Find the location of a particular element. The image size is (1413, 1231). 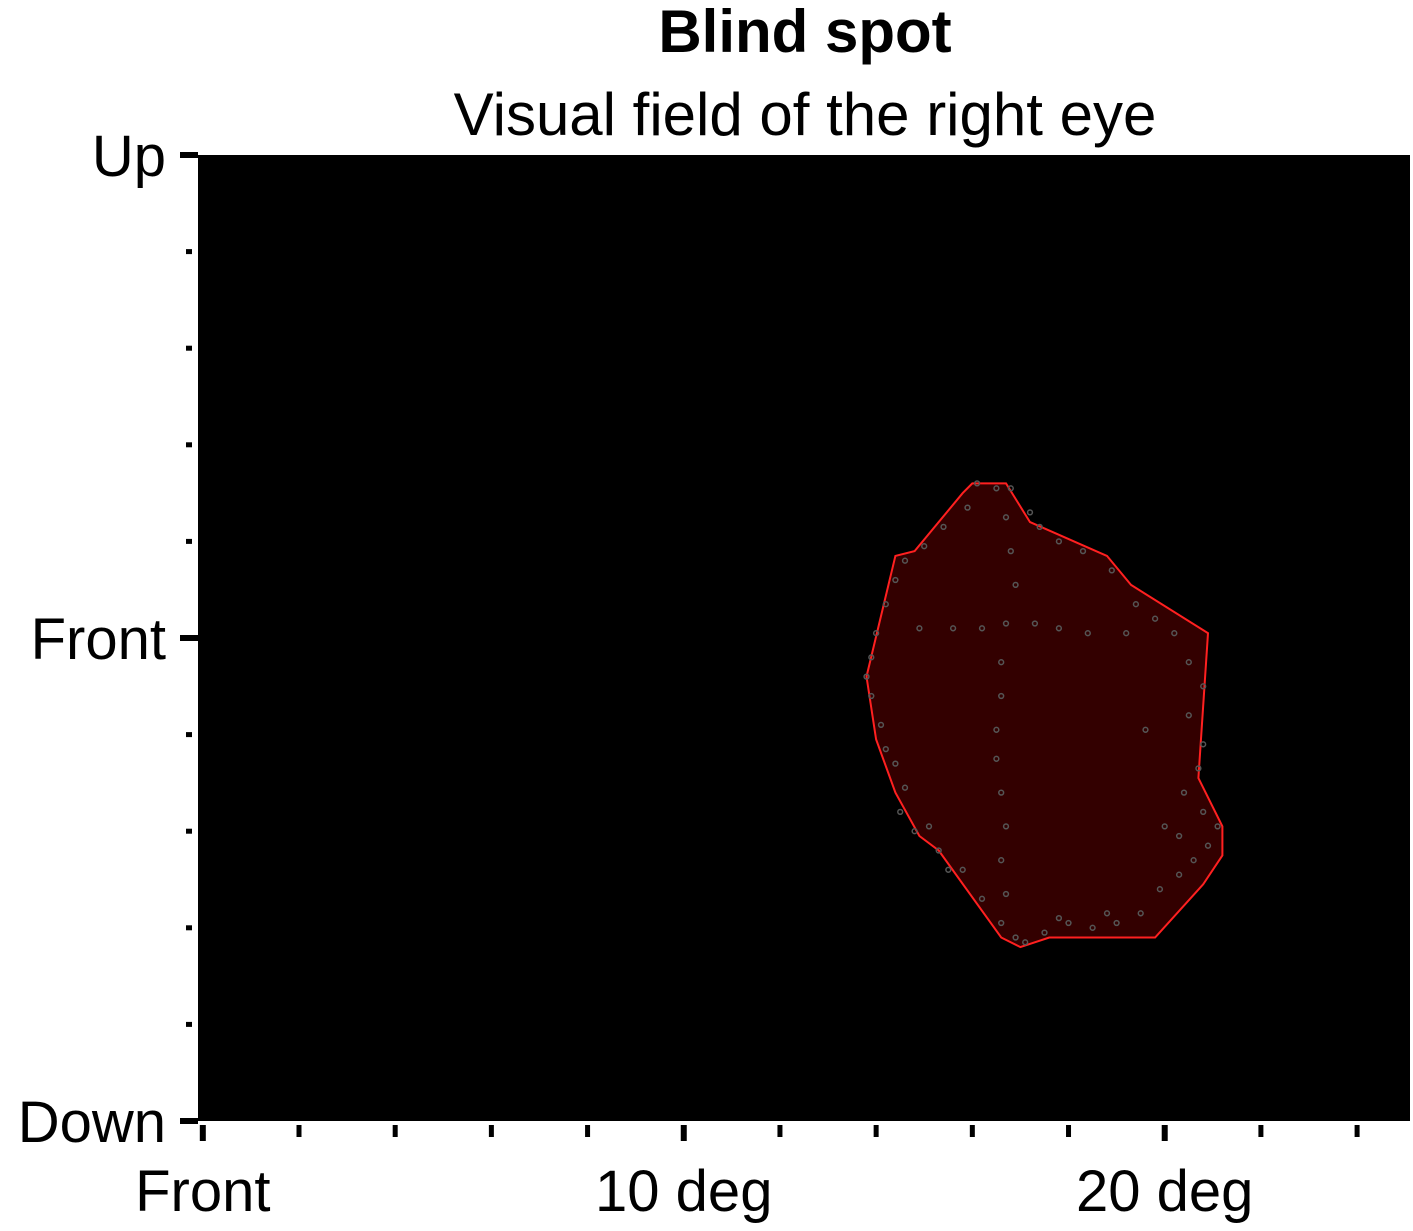

y-axis: Up Front Down is located at coordinates (108, 639).